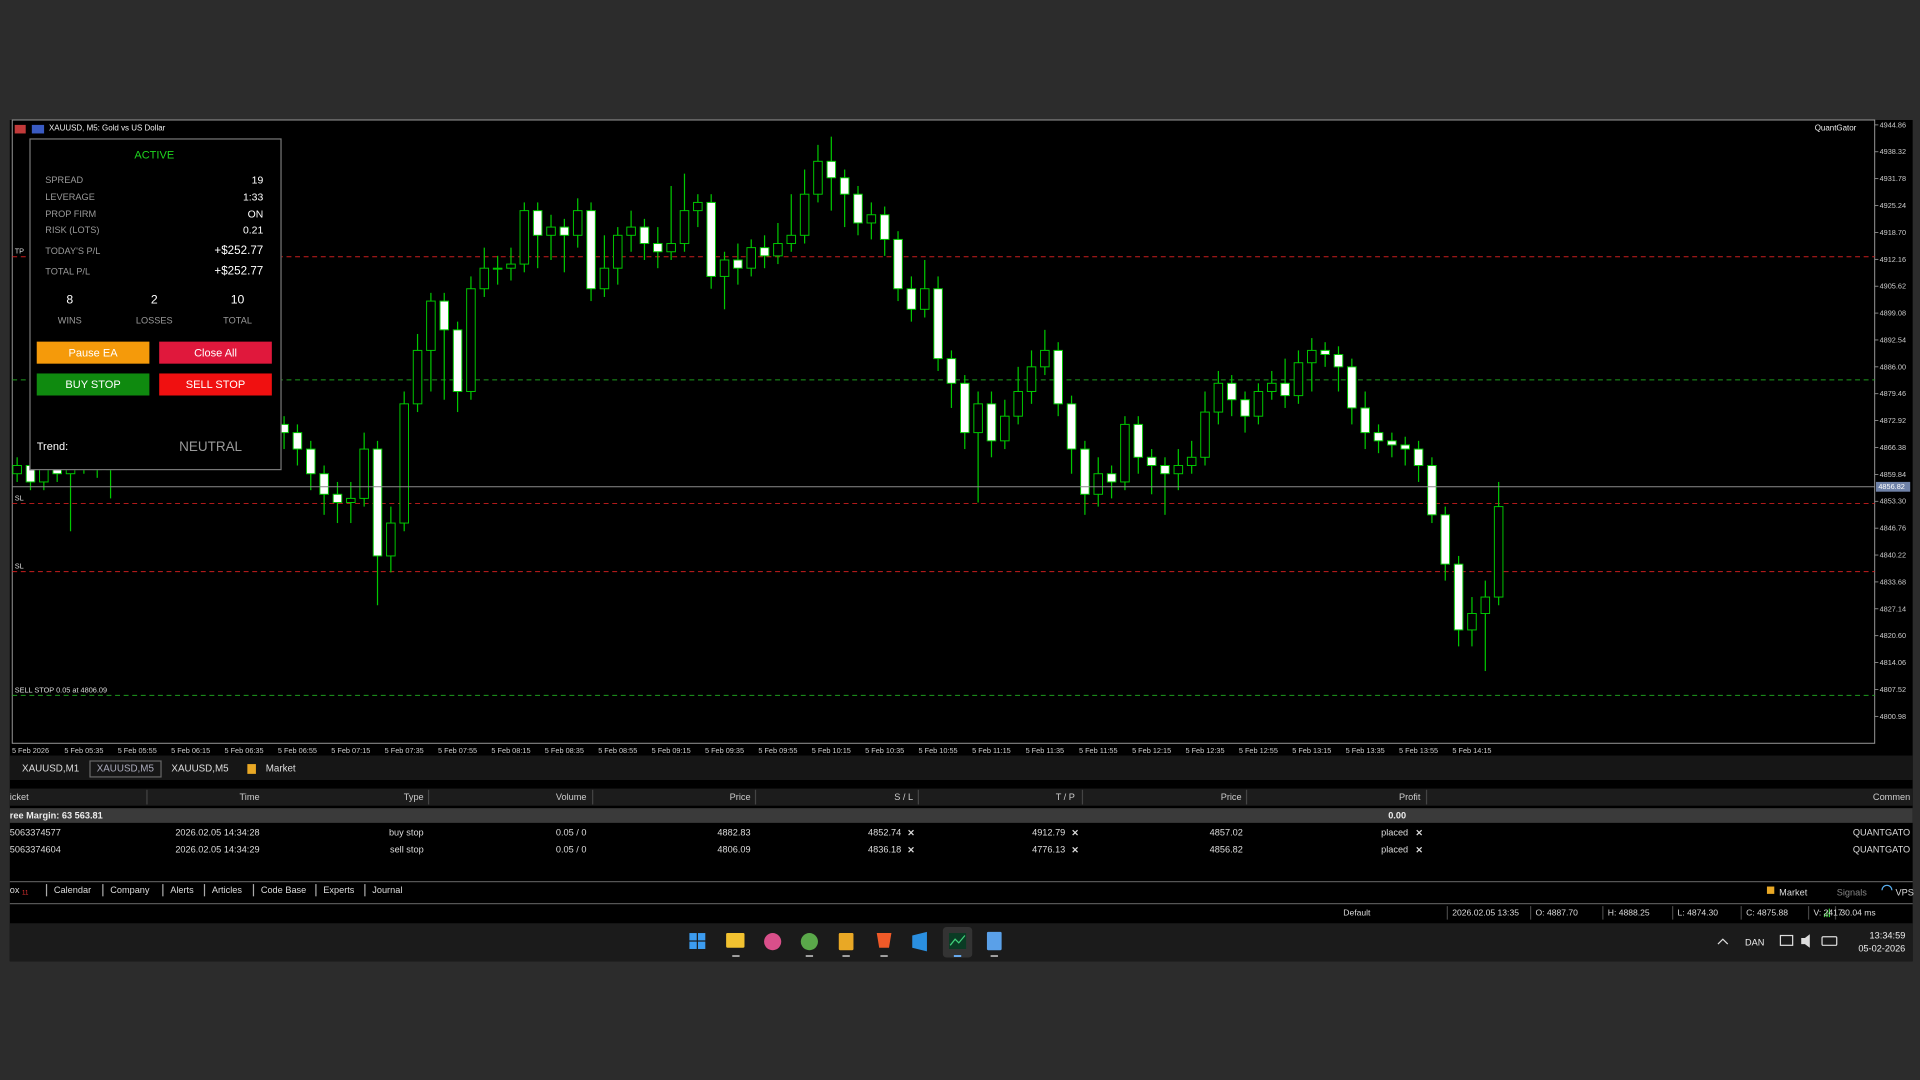 This screenshot has height=1080, width=1920. Describe the element at coordinates (217, 832) in the screenshot. I see `order-cell: 2026.02.05 14:34:28` at that location.